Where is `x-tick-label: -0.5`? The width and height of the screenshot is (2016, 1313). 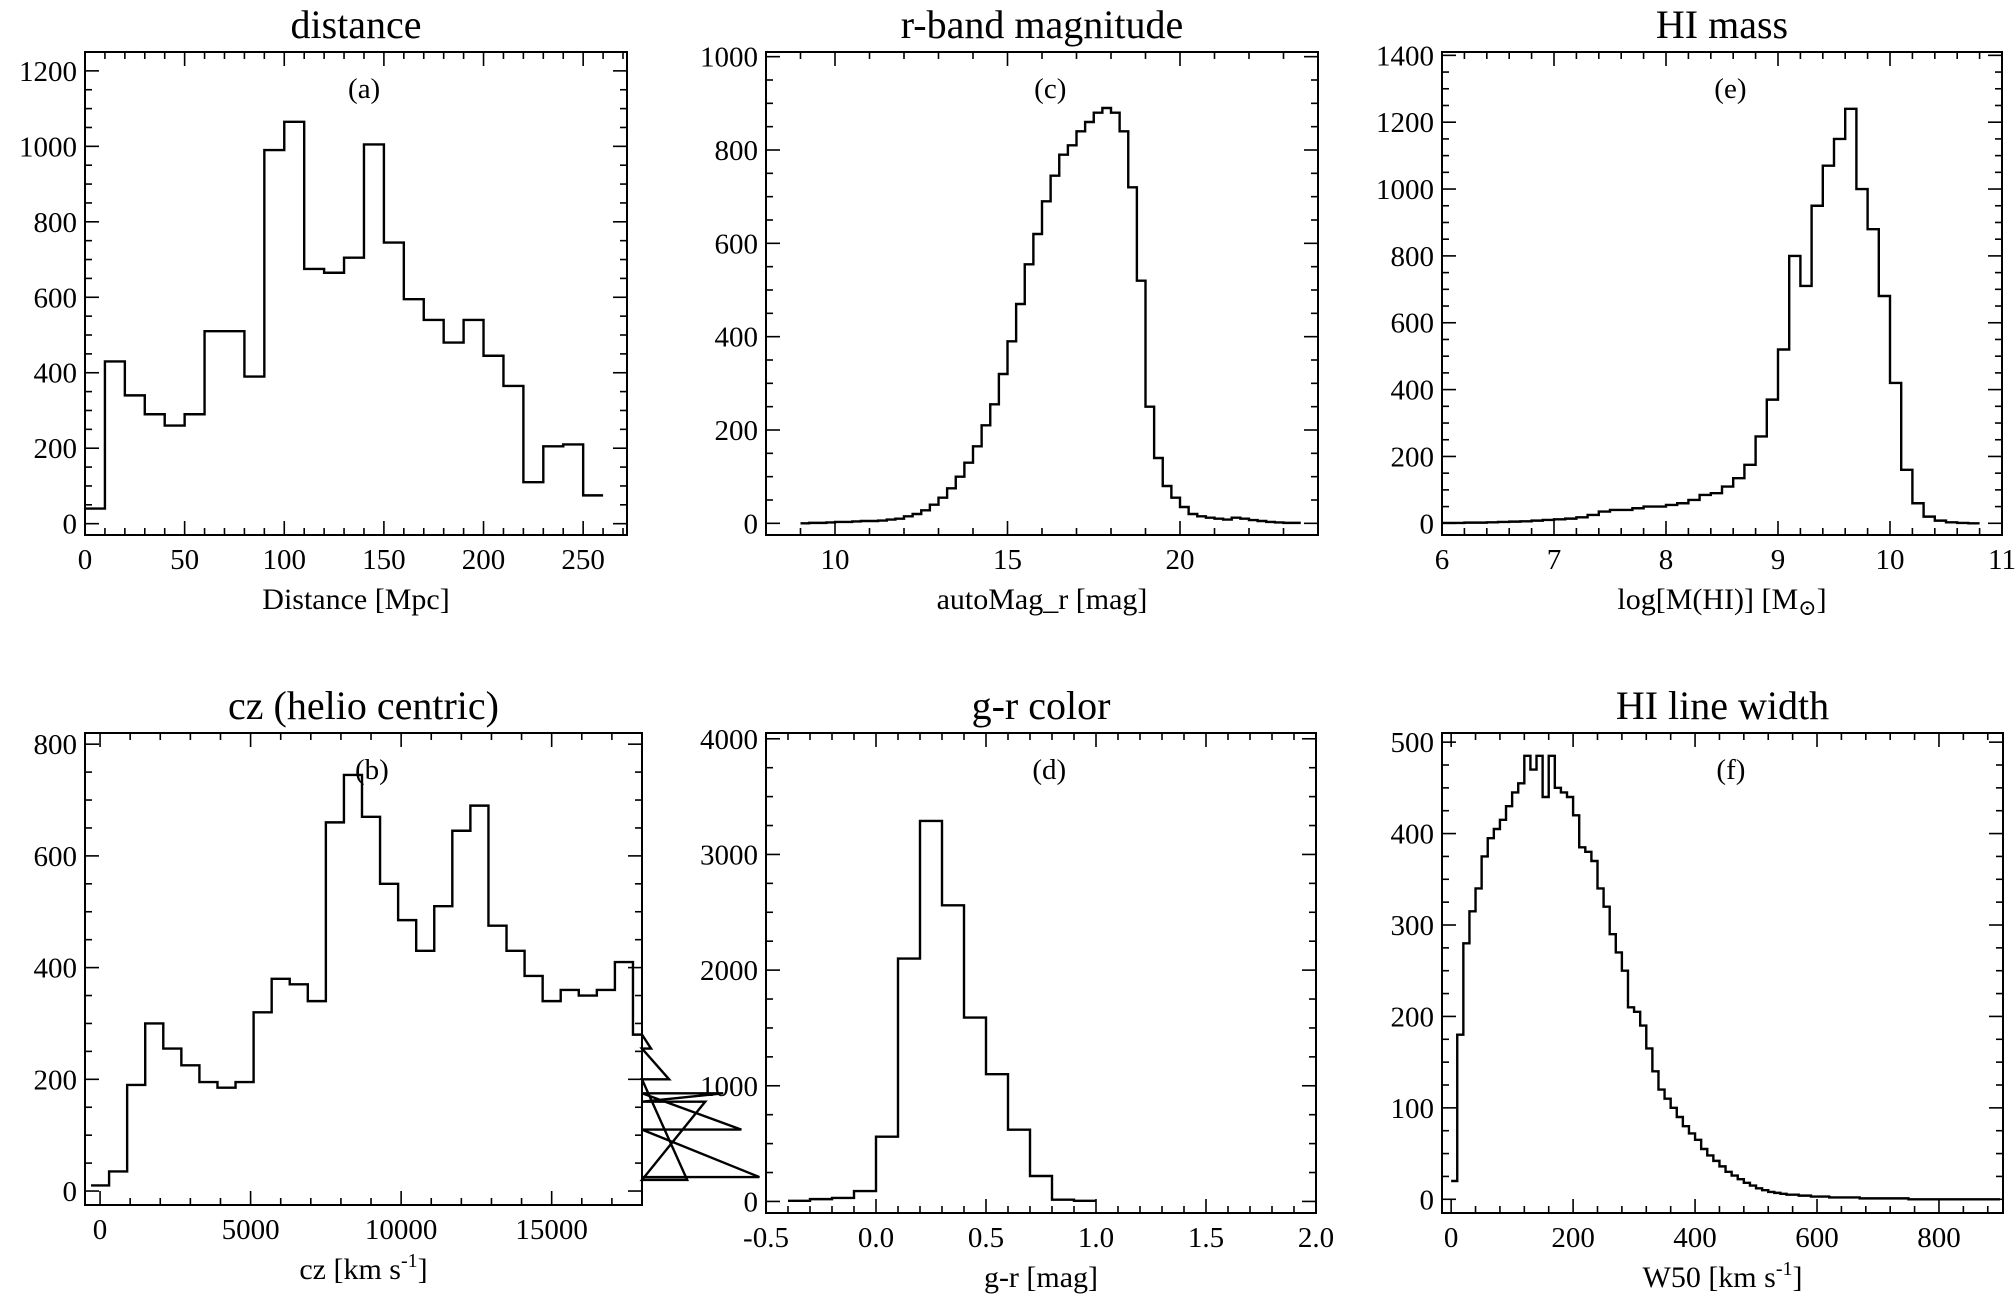 x-tick-label: -0.5 is located at coordinates (766, 1238).